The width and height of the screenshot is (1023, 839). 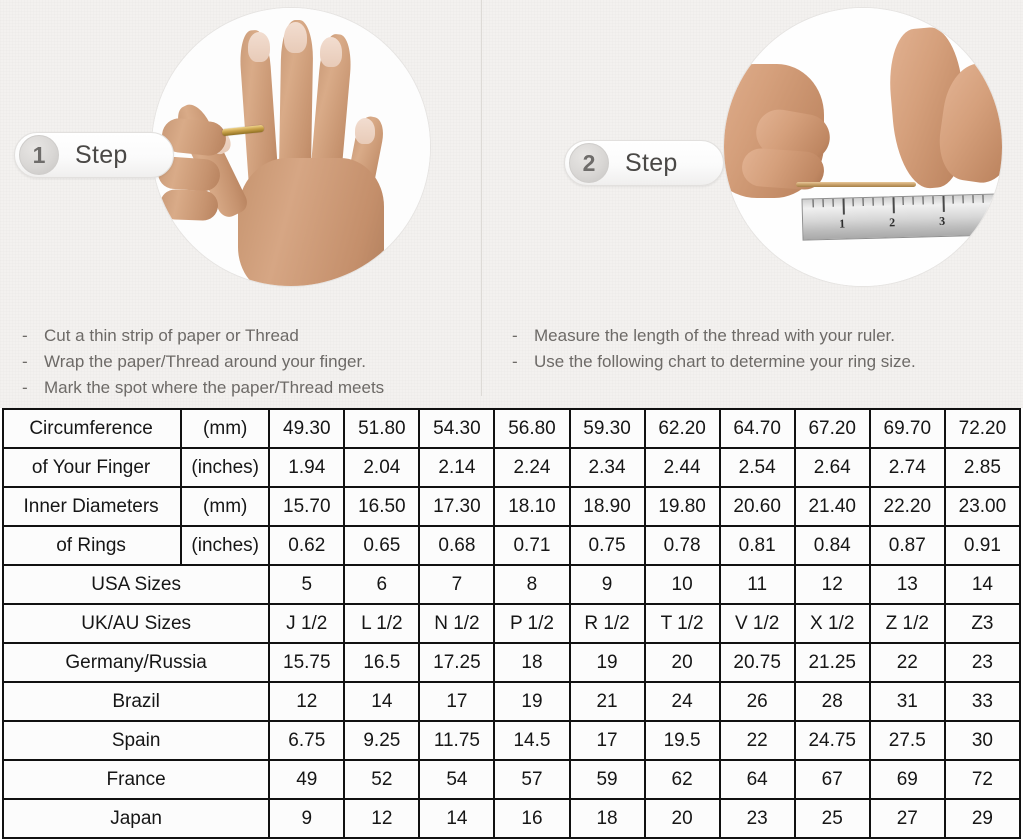 What do you see at coordinates (307, 818) in the screenshot?
I see `table-cell: 9` at bounding box center [307, 818].